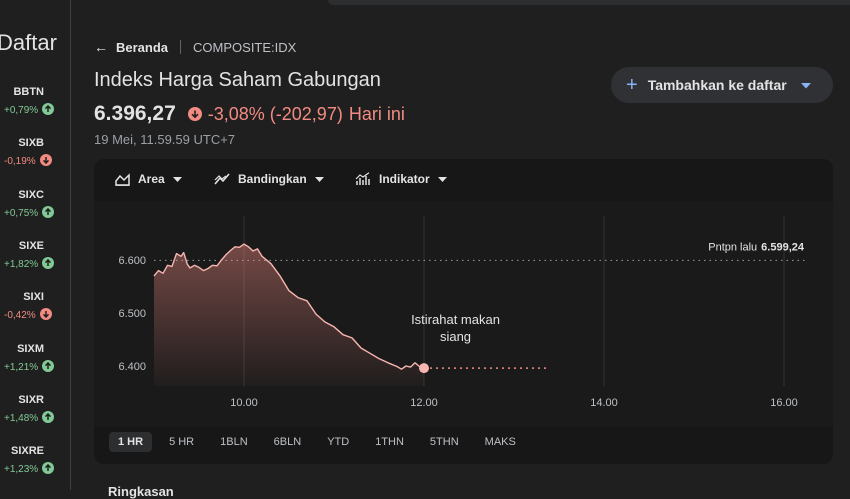  What do you see at coordinates (132, 367) in the screenshot?
I see `y-tick-label: 6.400` at bounding box center [132, 367].